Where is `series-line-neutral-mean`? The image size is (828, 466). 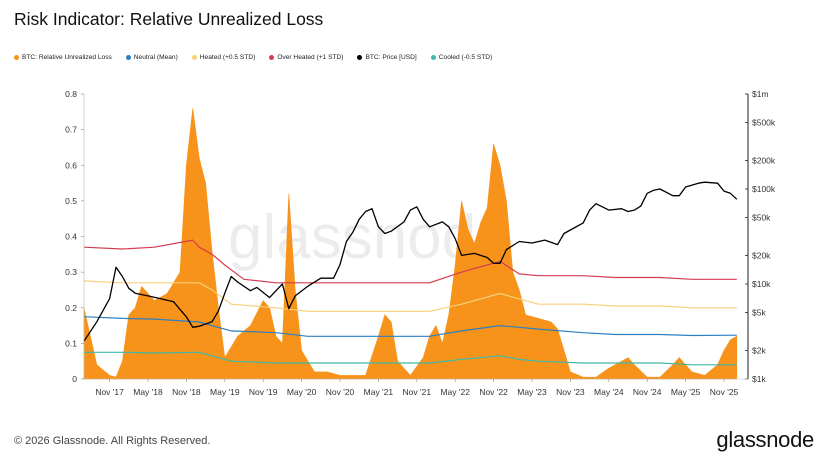 series-line-neutral-mean is located at coordinates (410, 326).